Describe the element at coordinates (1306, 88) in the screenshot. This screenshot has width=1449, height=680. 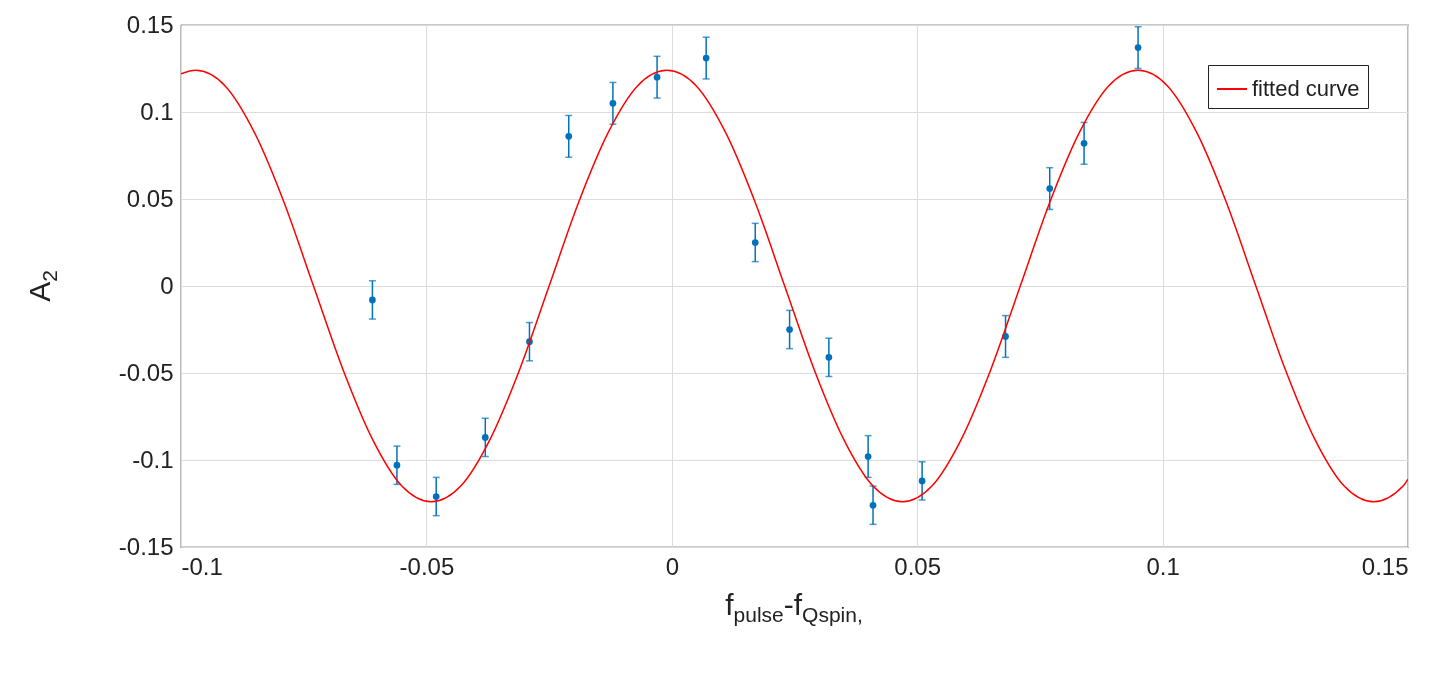
I see `legend-label: fitted curve` at that location.